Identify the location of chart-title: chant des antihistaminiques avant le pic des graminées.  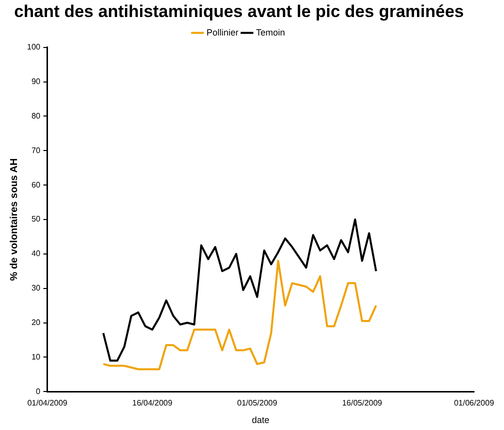
(239, 11).